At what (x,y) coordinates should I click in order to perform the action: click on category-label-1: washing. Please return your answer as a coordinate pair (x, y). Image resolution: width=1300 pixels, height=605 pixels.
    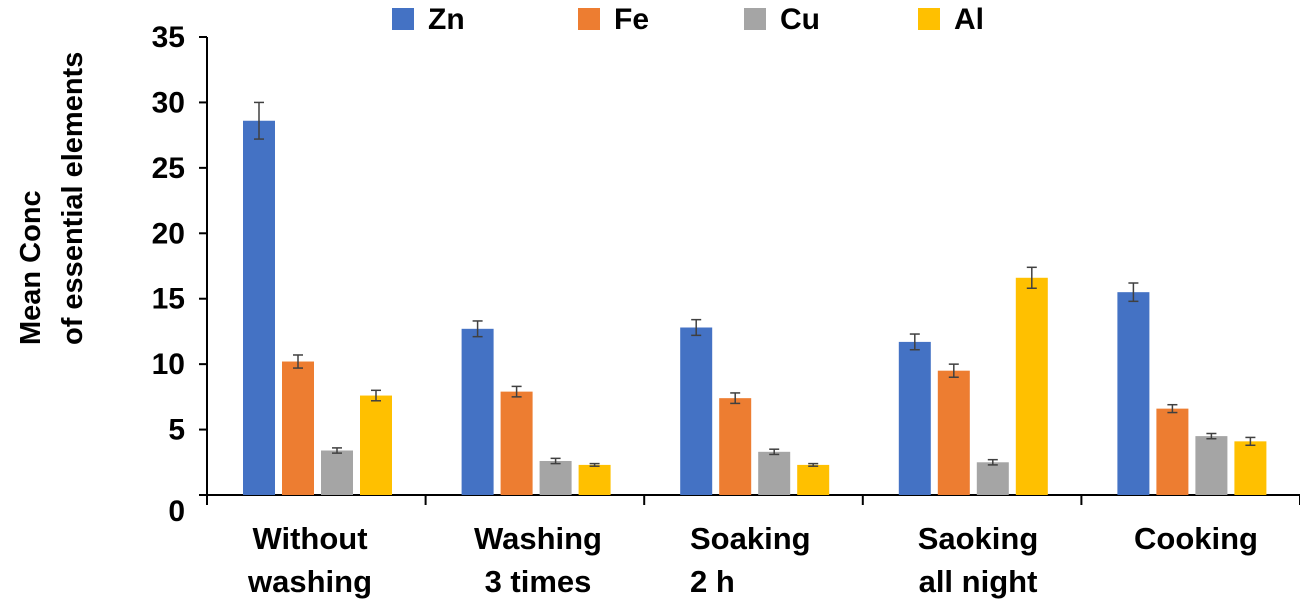
    Looking at the image, I should click on (309, 581).